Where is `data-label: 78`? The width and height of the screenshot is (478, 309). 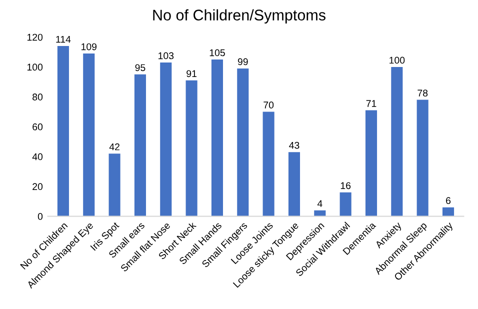 data-label: 78 is located at coordinates (423, 93).